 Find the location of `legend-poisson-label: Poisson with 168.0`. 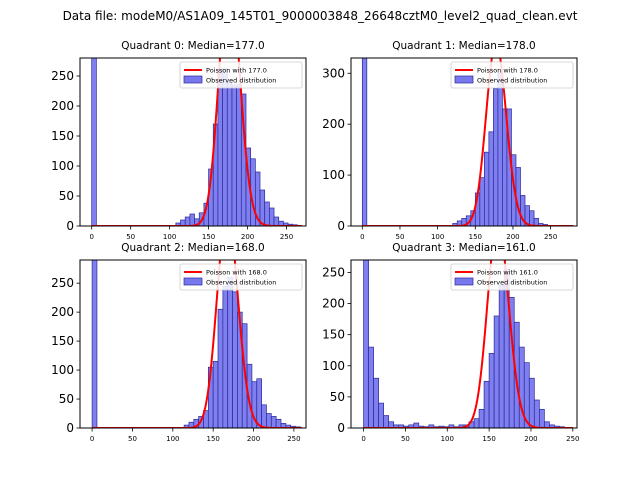

legend-poisson-label: Poisson with 168.0 is located at coordinates (236, 273).